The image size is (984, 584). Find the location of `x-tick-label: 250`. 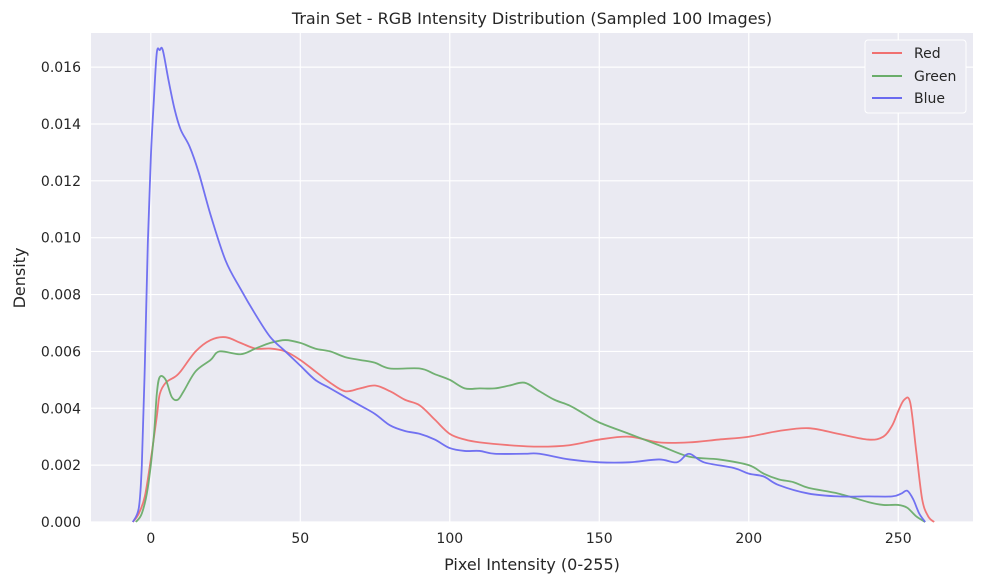

x-tick-label: 250 is located at coordinates (898, 539).